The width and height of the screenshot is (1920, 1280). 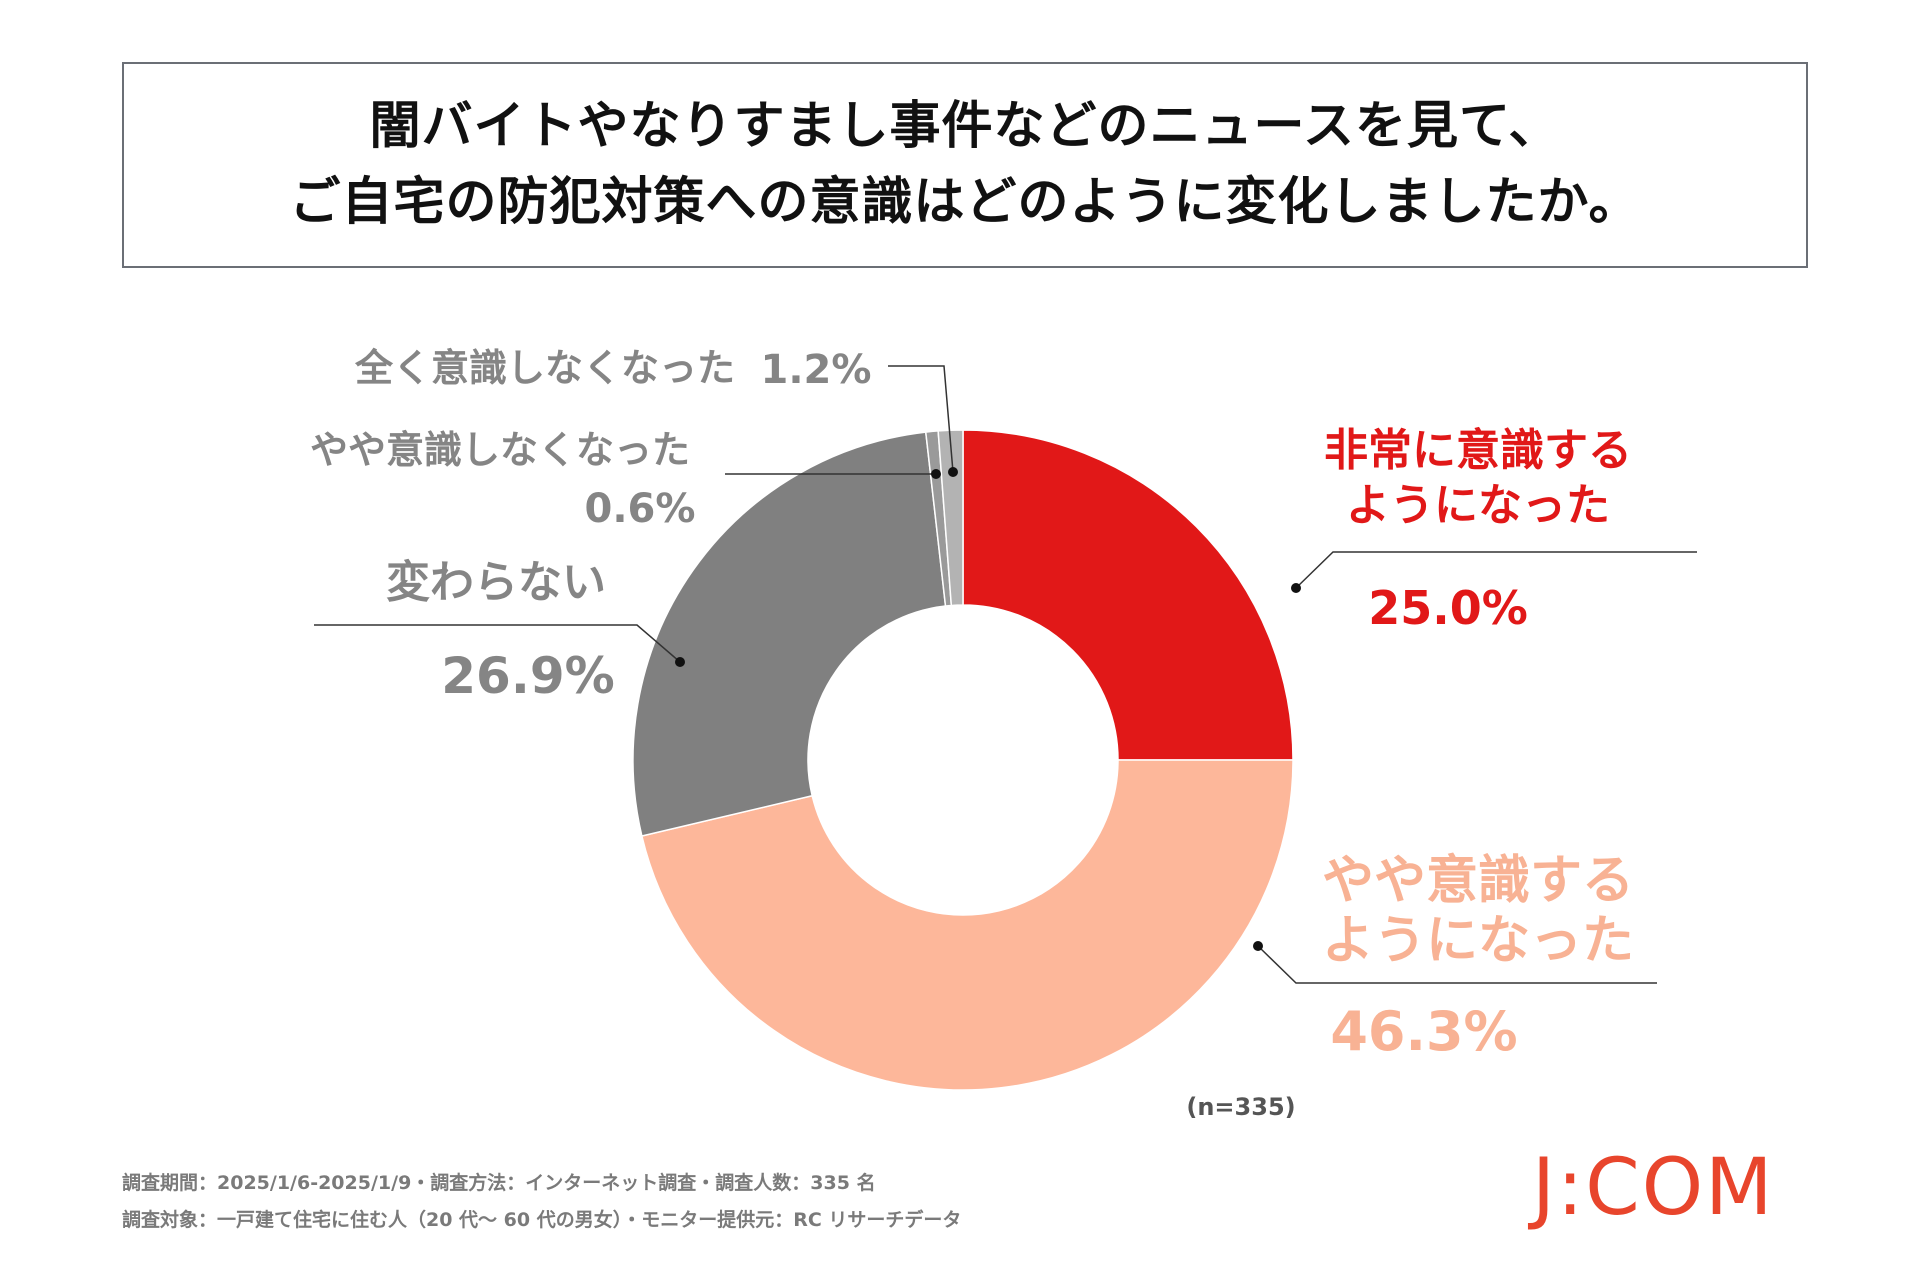 I want to click on title-line-1: 闇バイトやなりすまし事件などのニュースを見て、, so click(x=965, y=126).